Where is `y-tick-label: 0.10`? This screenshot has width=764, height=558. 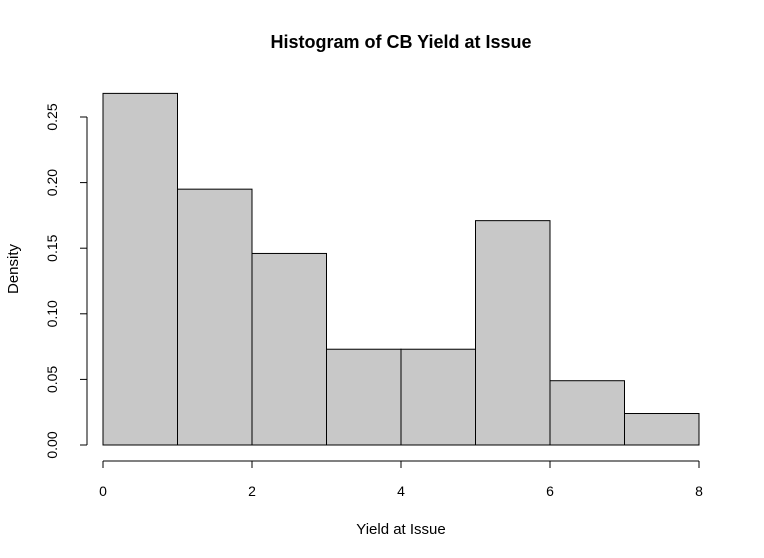
y-tick-label: 0.10 is located at coordinates (52, 313).